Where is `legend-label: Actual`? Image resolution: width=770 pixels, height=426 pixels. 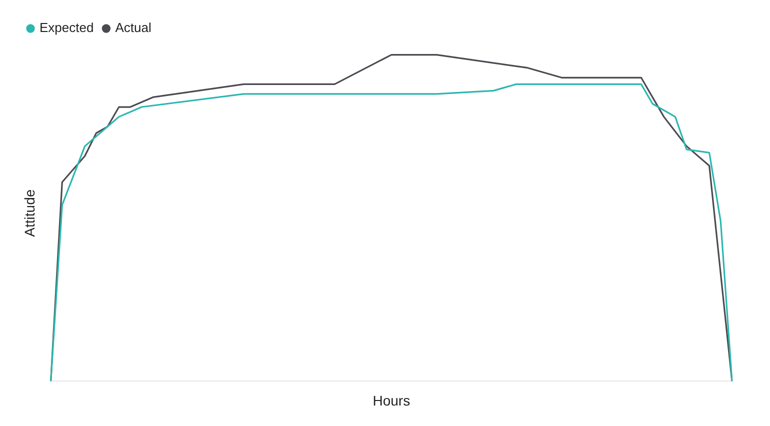
legend-label: Actual is located at coordinates (133, 28).